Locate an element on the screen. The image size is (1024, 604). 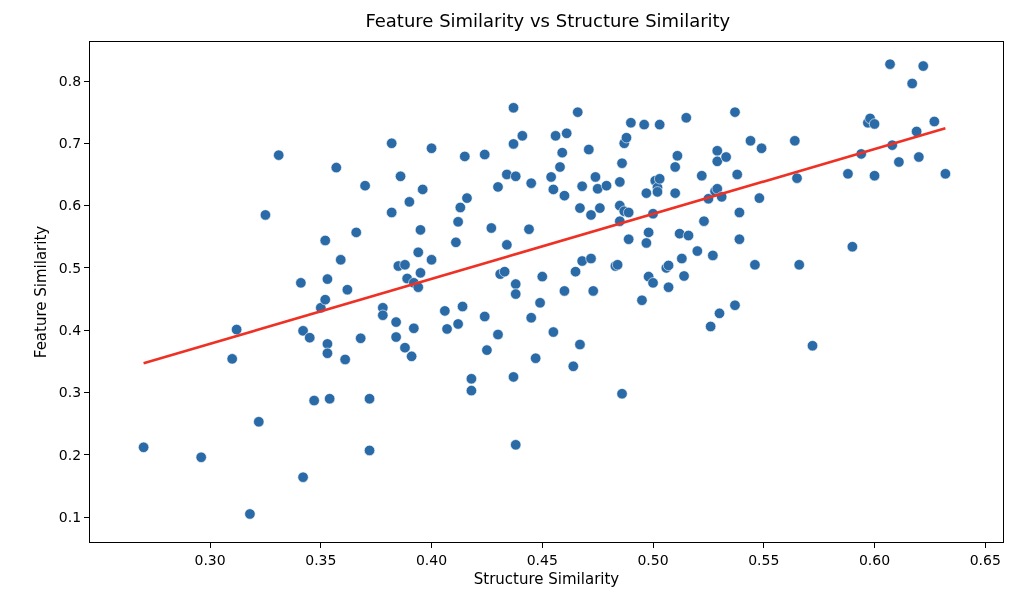
y-tick-label: 0.6 is located at coordinates (70, 205).